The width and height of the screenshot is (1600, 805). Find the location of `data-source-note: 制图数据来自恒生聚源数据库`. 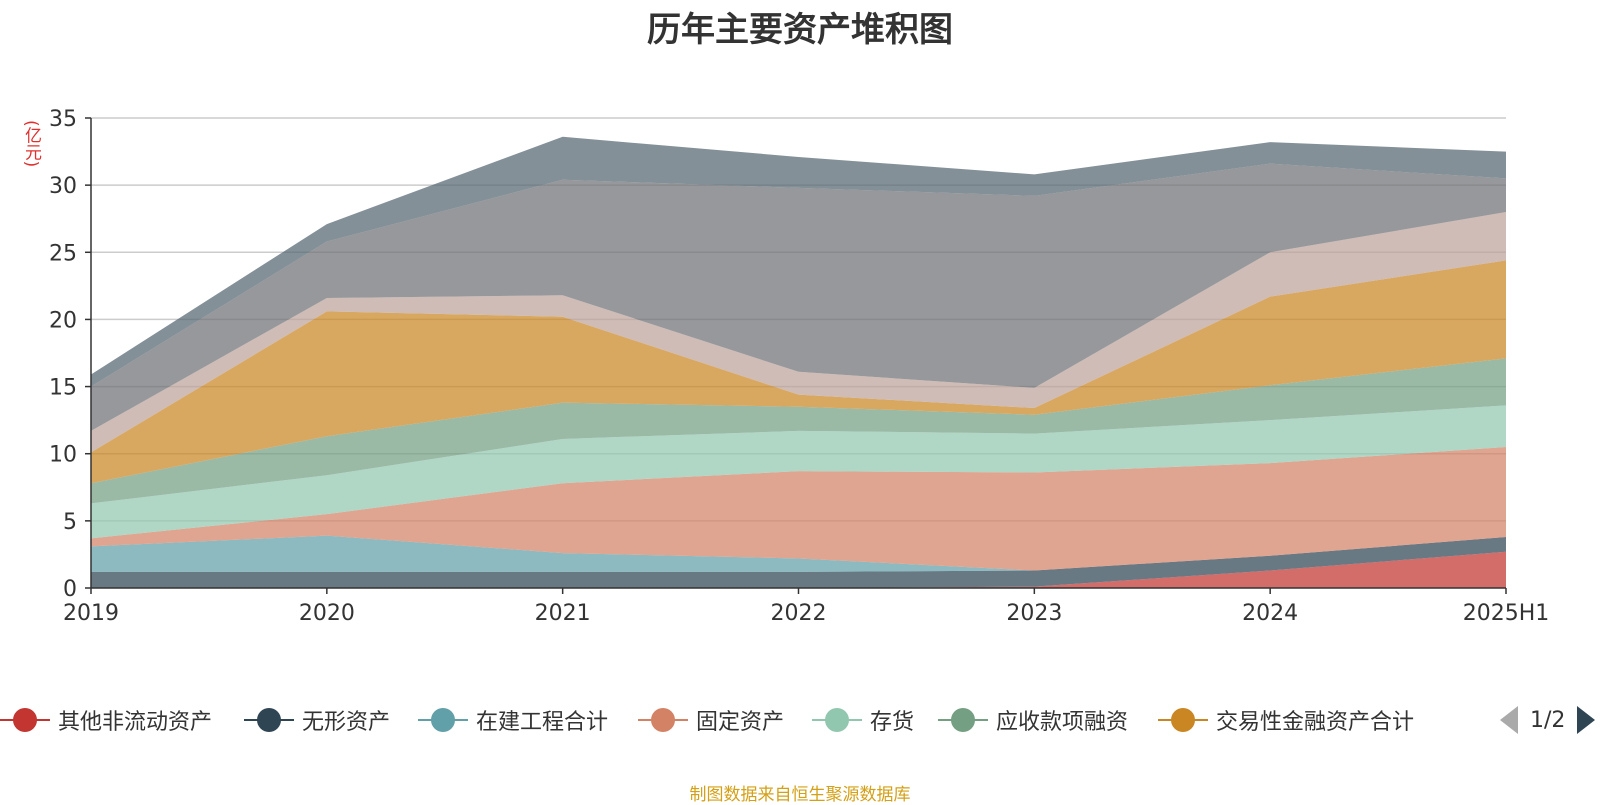

data-source-note: 制图数据来自恒生聚源数据库 is located at coordinates (800, 795).